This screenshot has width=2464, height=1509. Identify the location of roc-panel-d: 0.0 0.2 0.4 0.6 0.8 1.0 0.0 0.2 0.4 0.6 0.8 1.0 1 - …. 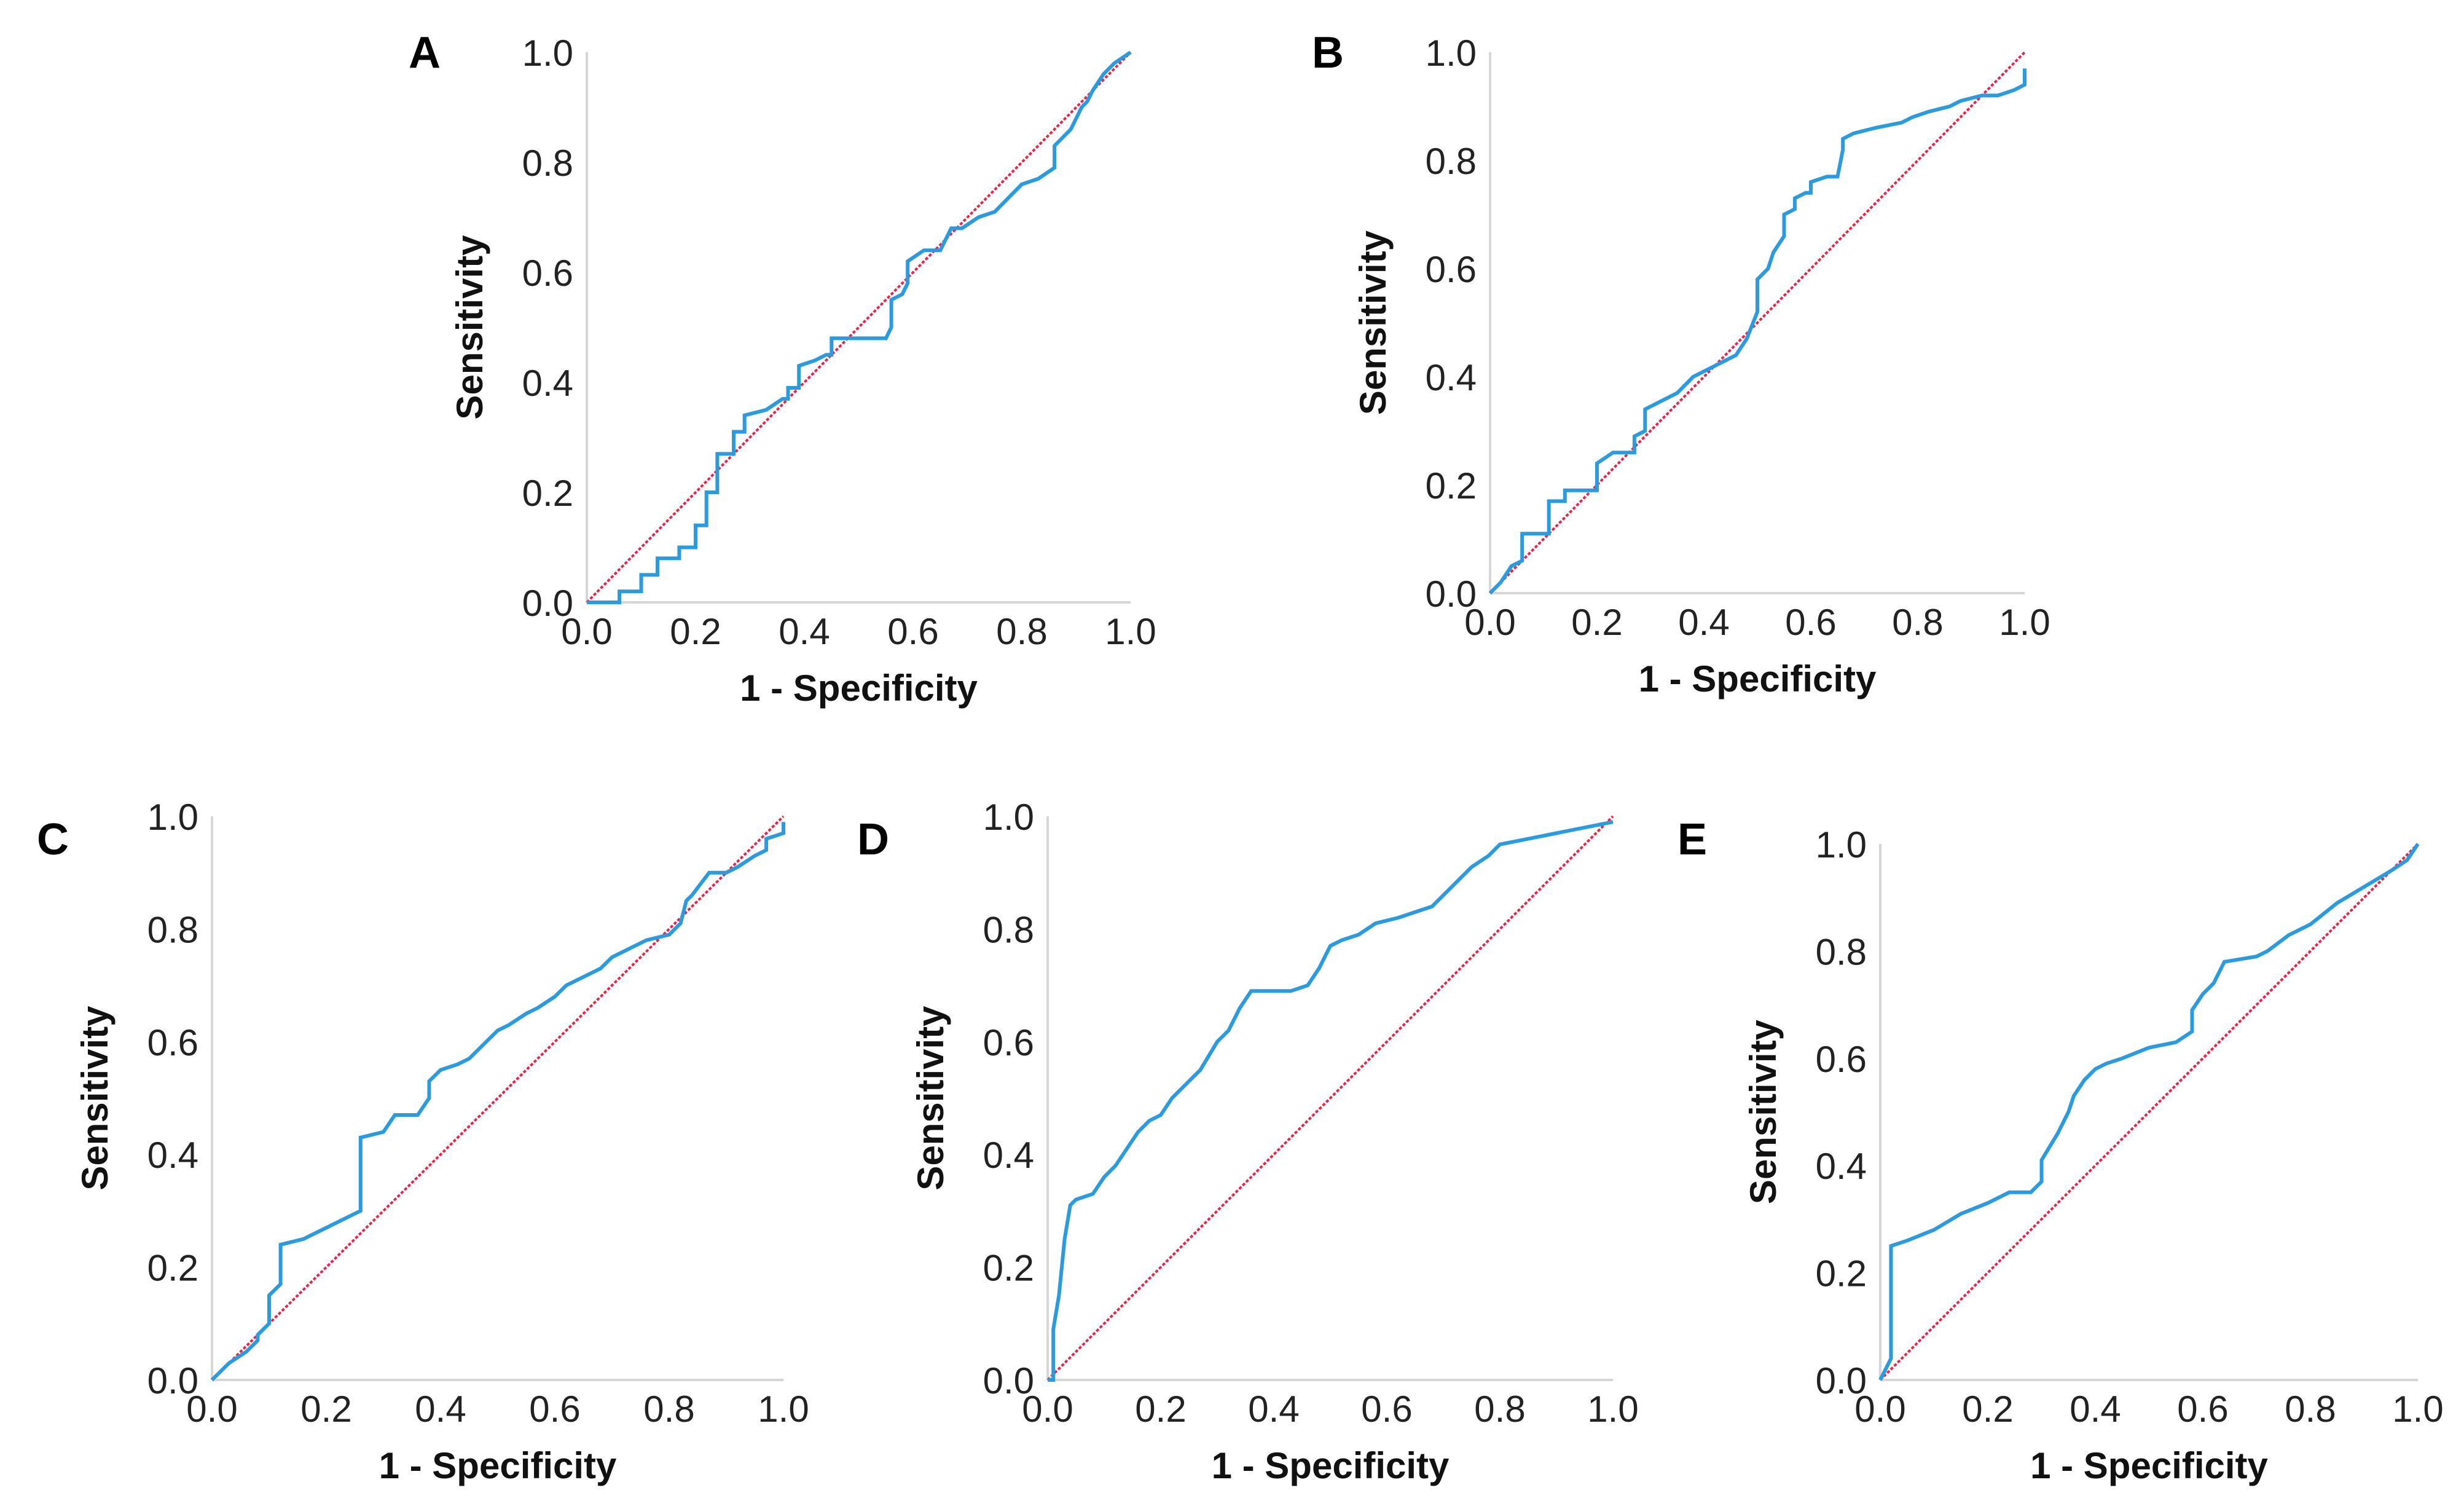
(1248, 1141).